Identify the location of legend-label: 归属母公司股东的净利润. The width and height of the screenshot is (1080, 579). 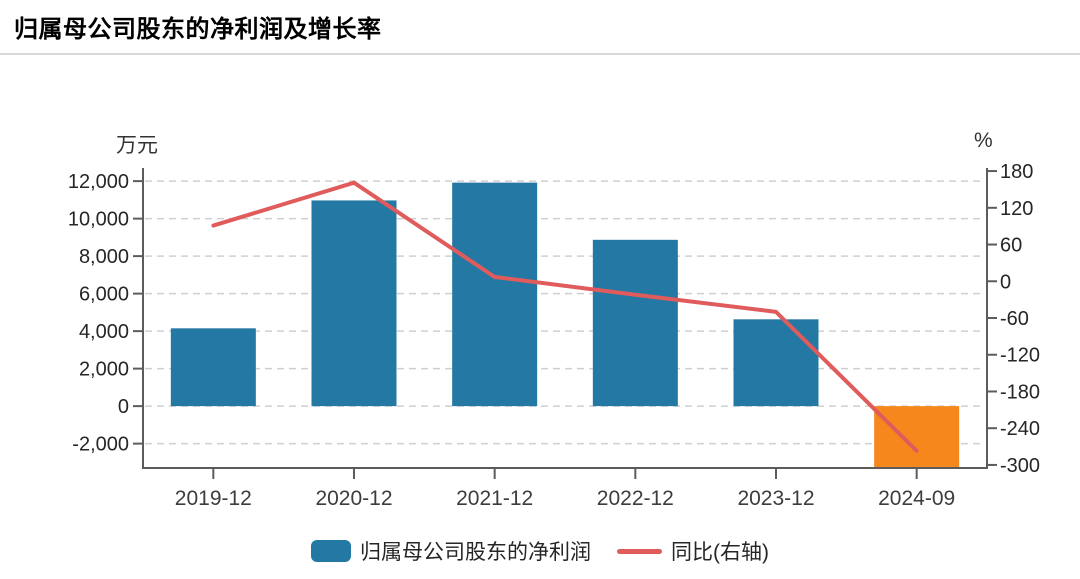
(475, 552).